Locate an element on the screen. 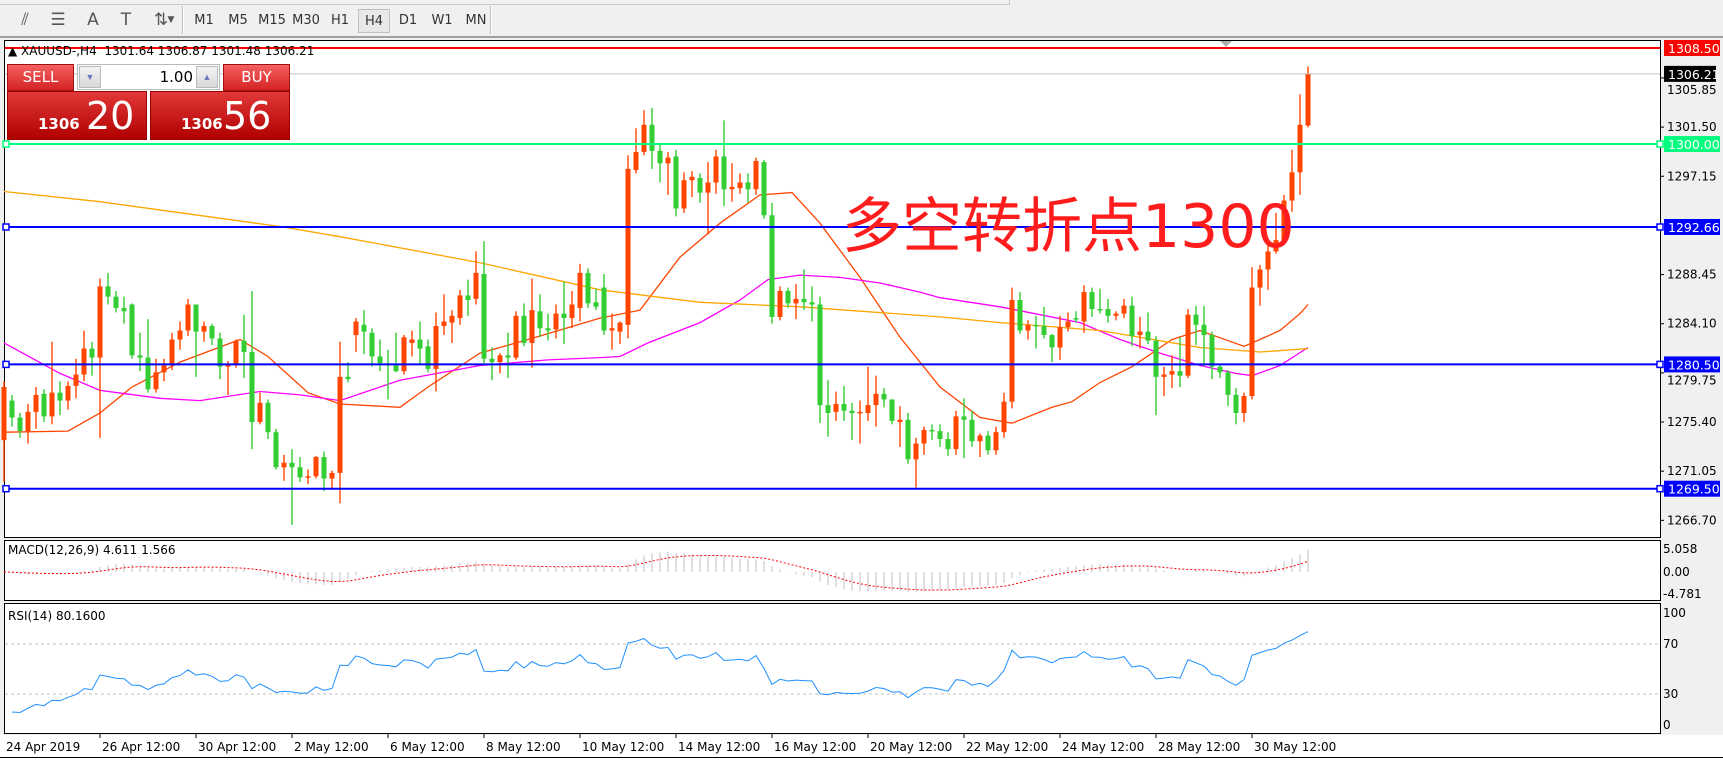  chart-shift-marker-icon is located at coordinates (1226, 44).